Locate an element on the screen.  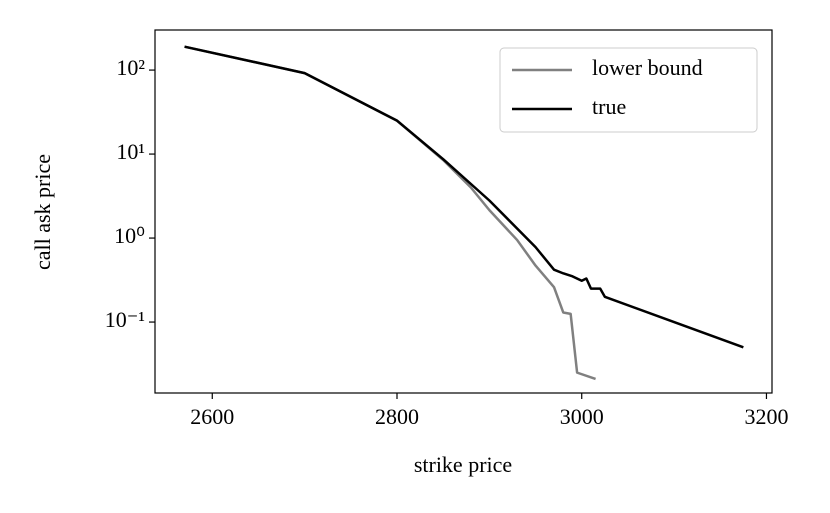
legend-label: true is located at coordinates (609, 106).